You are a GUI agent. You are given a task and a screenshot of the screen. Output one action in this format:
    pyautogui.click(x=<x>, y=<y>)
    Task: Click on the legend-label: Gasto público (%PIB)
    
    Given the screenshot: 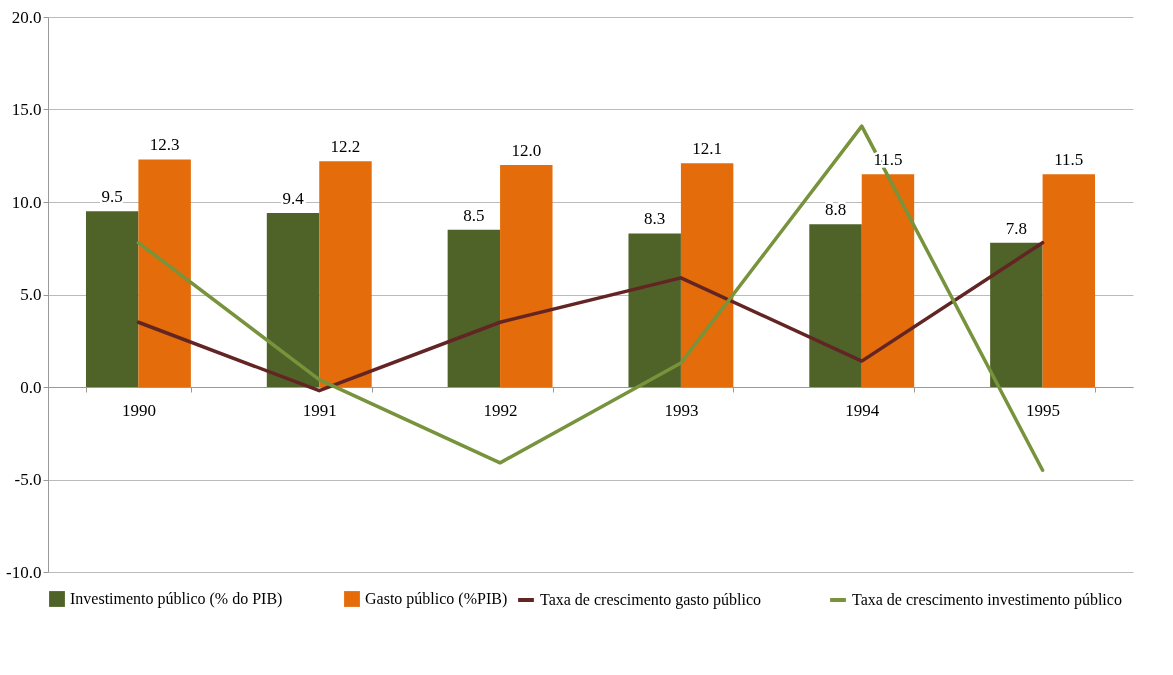 What is the action you would take?
    pyautogui.click(x=436, y=599)
    